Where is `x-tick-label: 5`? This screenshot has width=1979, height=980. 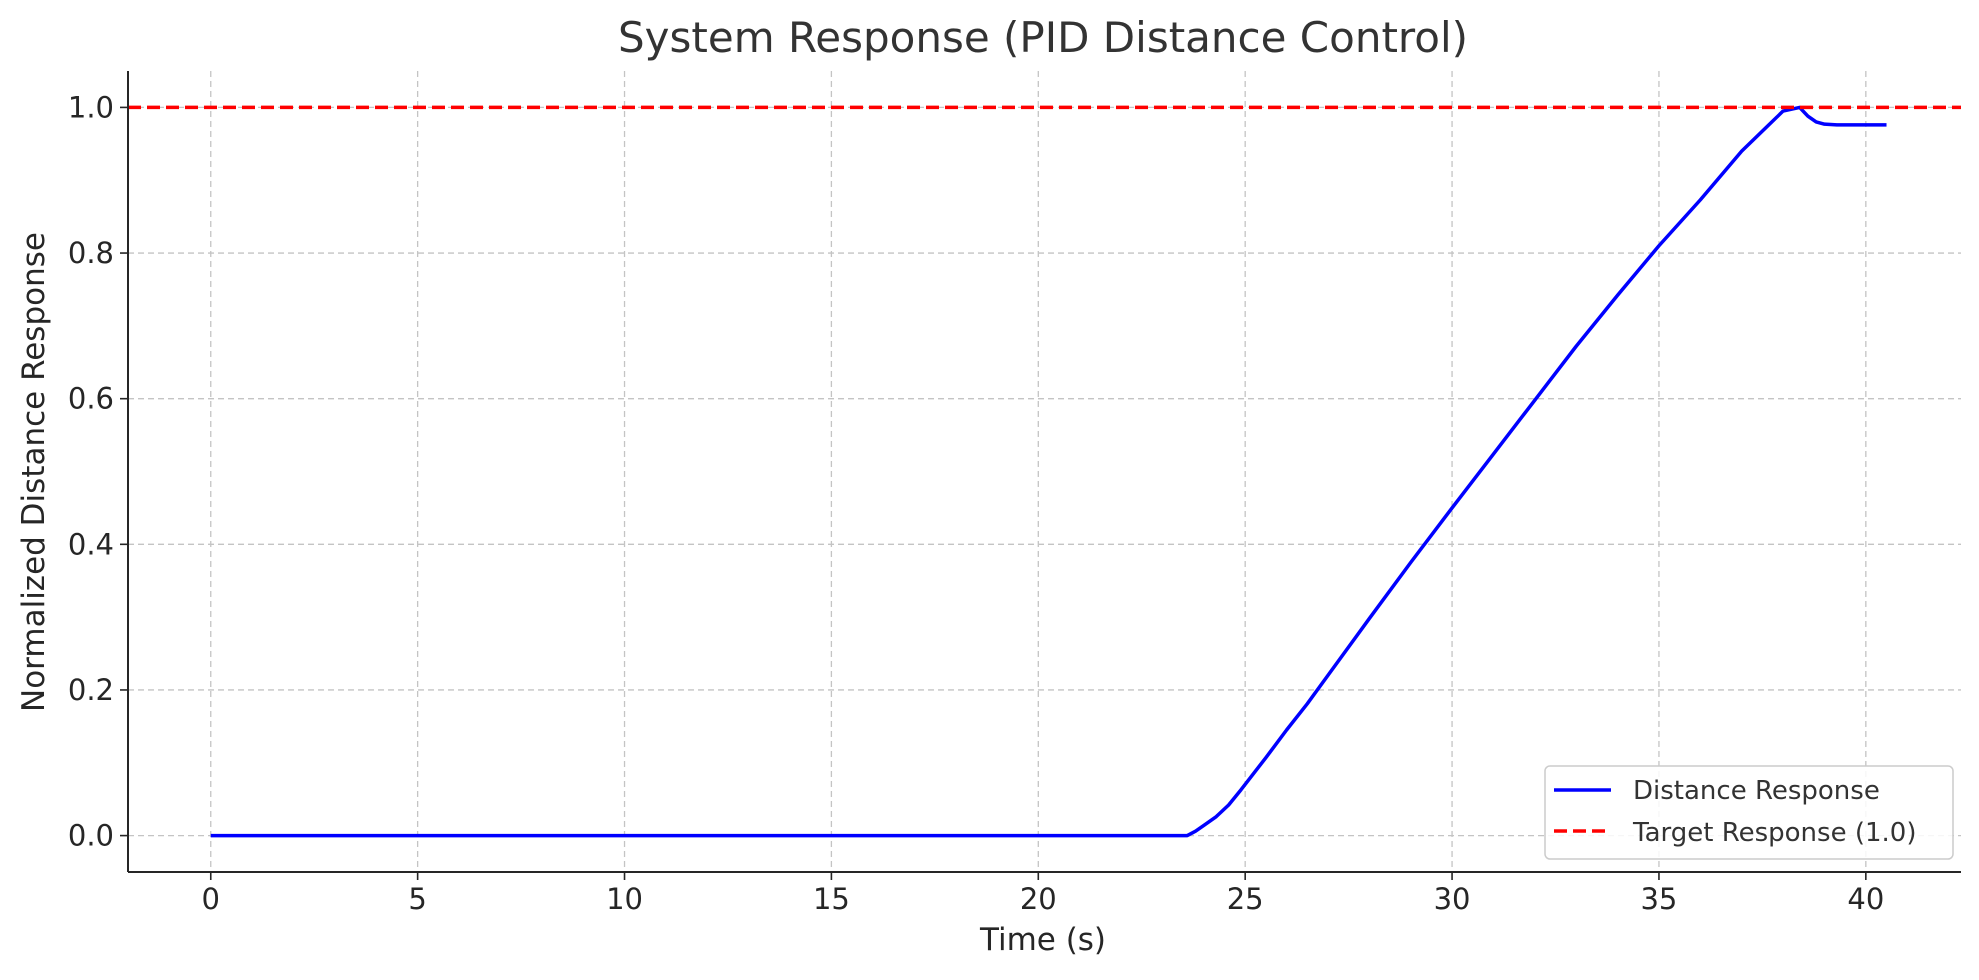 x-tick-label: 5 is located at coordinates (417, 899).